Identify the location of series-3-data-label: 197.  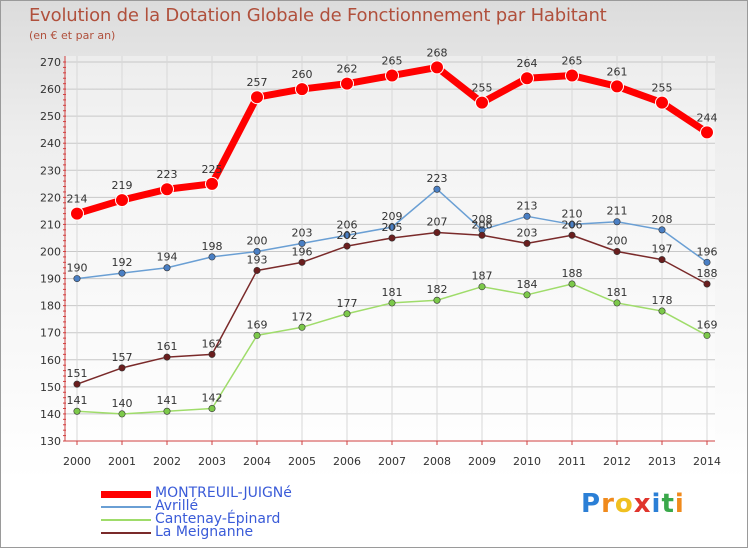
(662, 249).